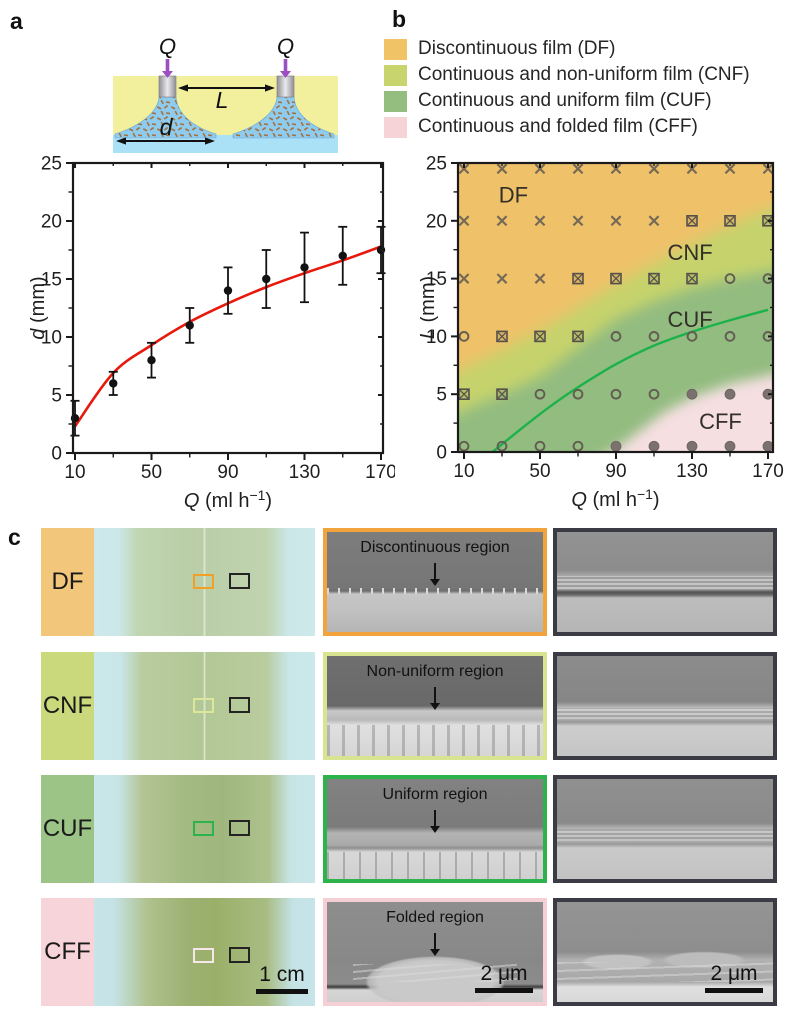  Describe the element at coordinates (285, 68) in the screenshot. I see `flow-arrow-icon-right` at that location.